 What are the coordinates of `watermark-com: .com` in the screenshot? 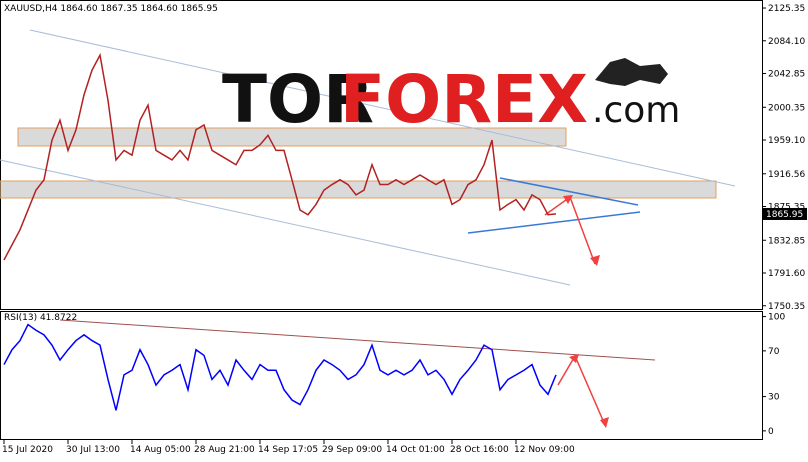 It's located at (636, 110).